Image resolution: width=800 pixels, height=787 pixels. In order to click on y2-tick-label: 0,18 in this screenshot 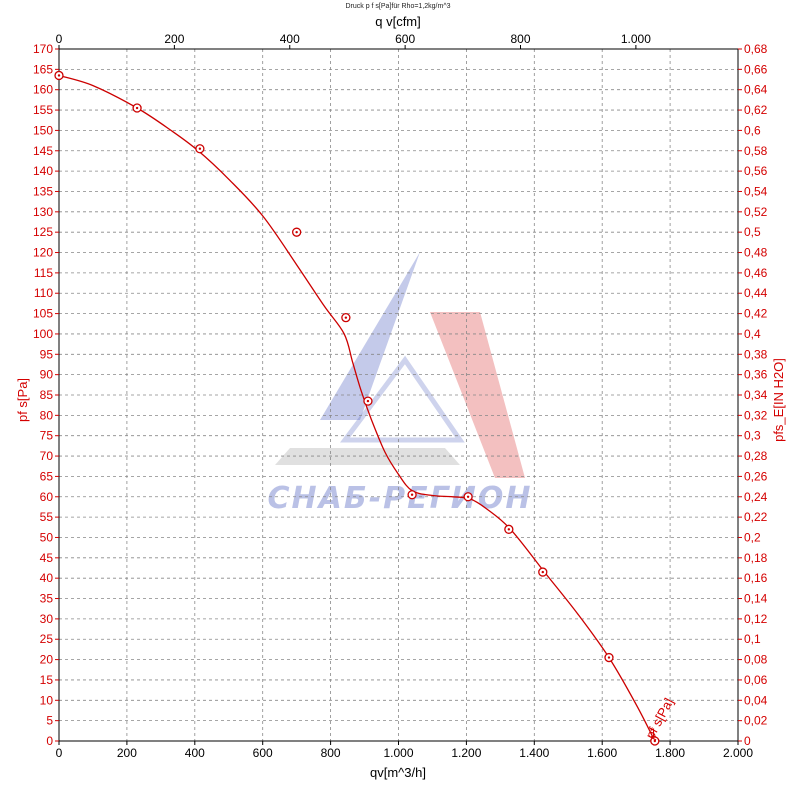, I will do `click(756, 558)`.